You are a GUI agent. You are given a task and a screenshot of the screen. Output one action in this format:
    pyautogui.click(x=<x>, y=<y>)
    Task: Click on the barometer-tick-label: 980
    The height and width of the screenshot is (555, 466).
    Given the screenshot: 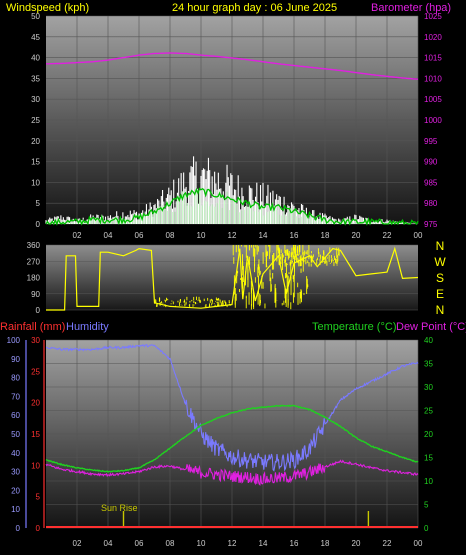 What is the action you would take?
    pyautogui.click(x=431, y=203)
    